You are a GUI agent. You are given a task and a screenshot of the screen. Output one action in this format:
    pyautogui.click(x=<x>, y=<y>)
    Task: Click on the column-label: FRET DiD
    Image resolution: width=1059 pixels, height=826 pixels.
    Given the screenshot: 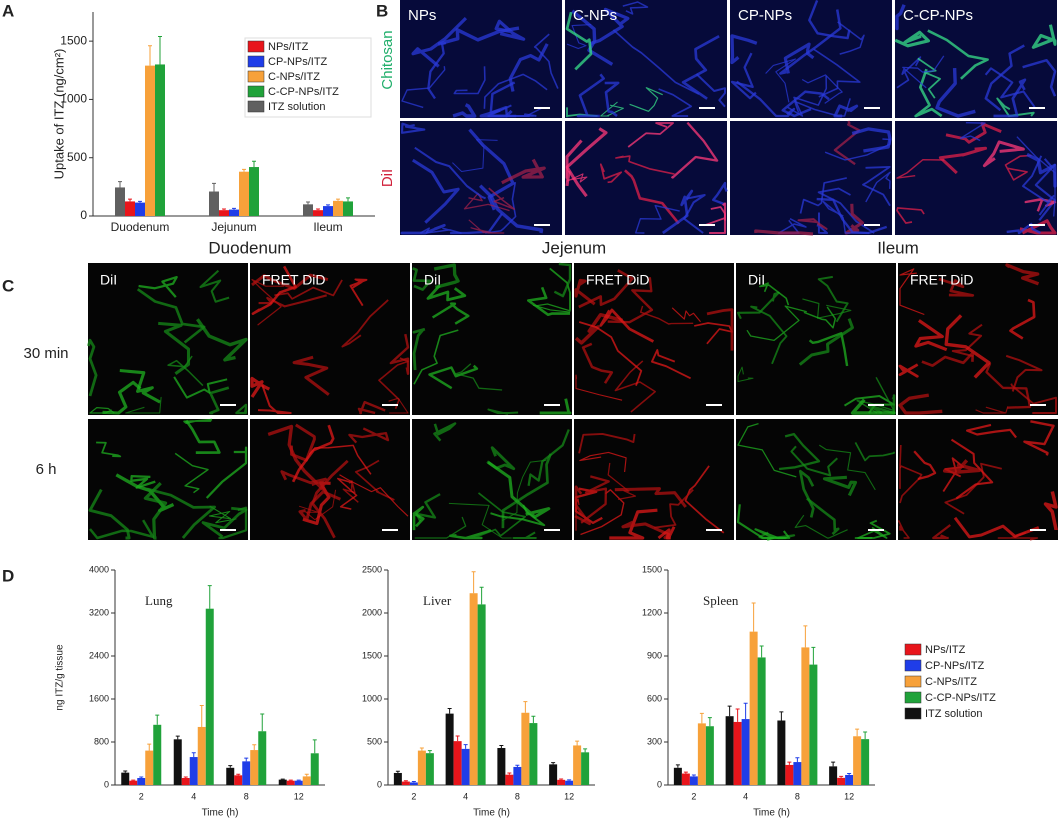 What is the action you would take?
    pyautogui.click(x=618, y=280)
    